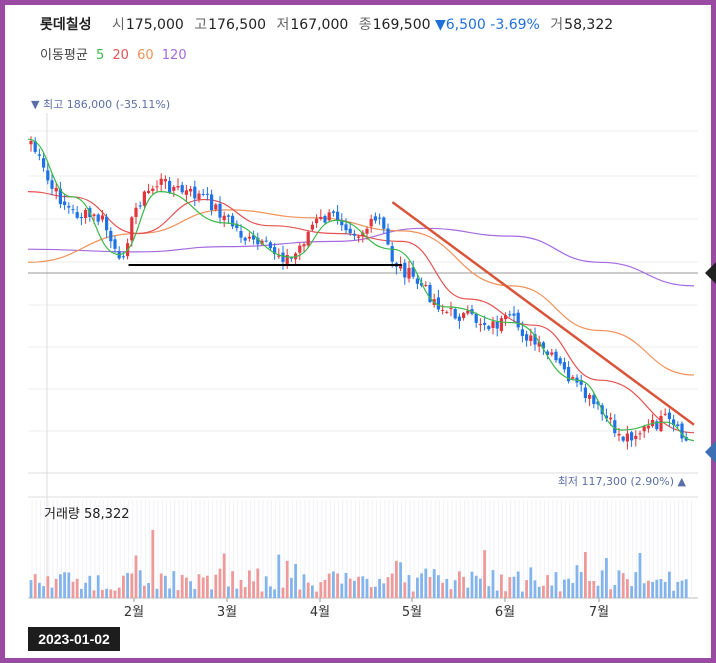  What do you see at coordinates (599, 612) in the screenshot?
I see `x-tick-label: 7월` at bounding box center [599, 612].